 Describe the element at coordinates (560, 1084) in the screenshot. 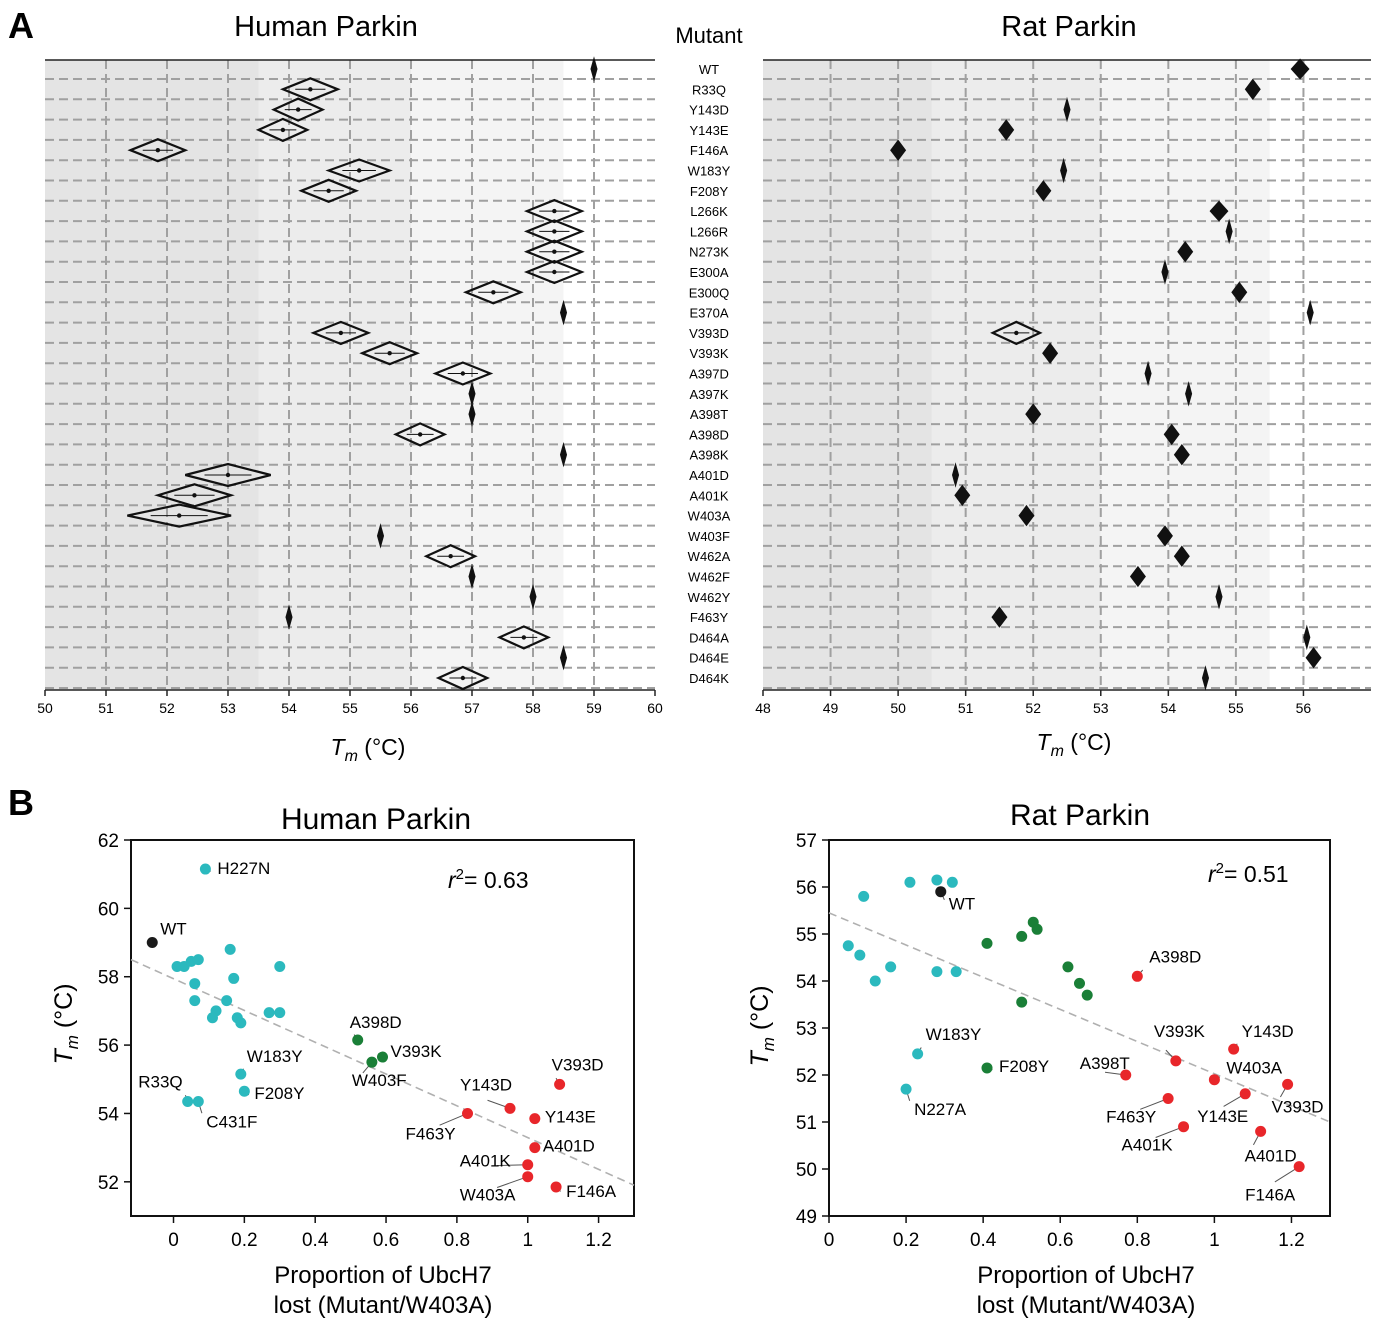

I see `human-point-v393d` at that location.